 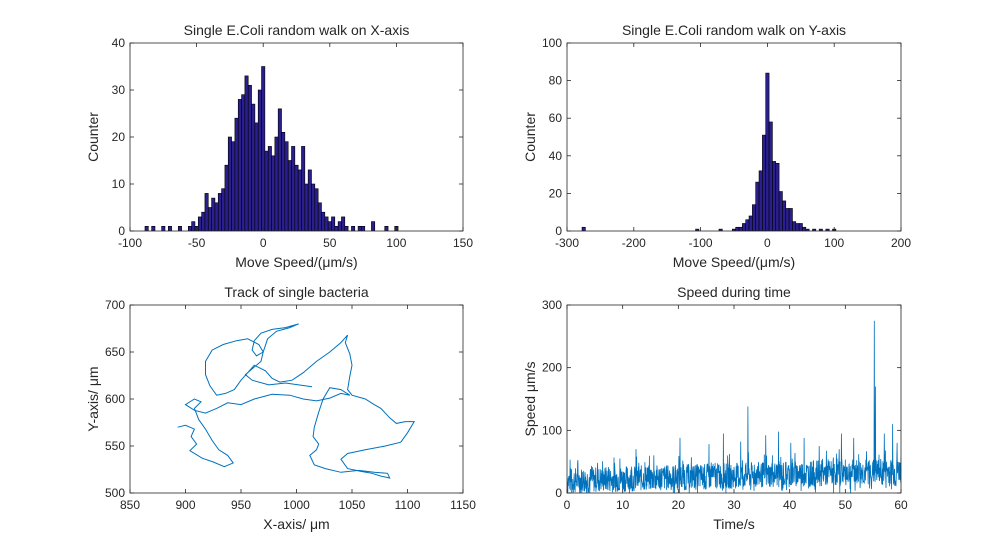 I want to click on x-tick-label: 60, so click(x=901, y=505).